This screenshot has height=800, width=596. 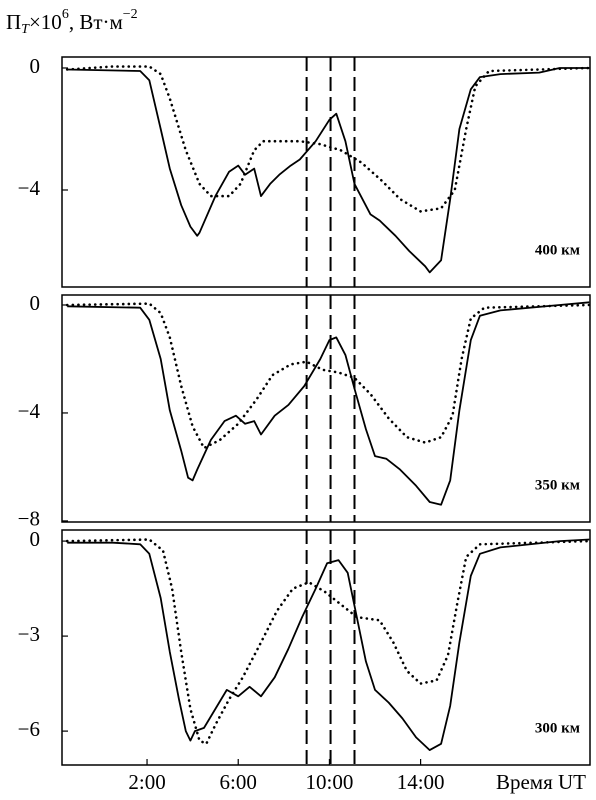 I want to click on y-axis-label-part: −2, so click(x=130, y=14).